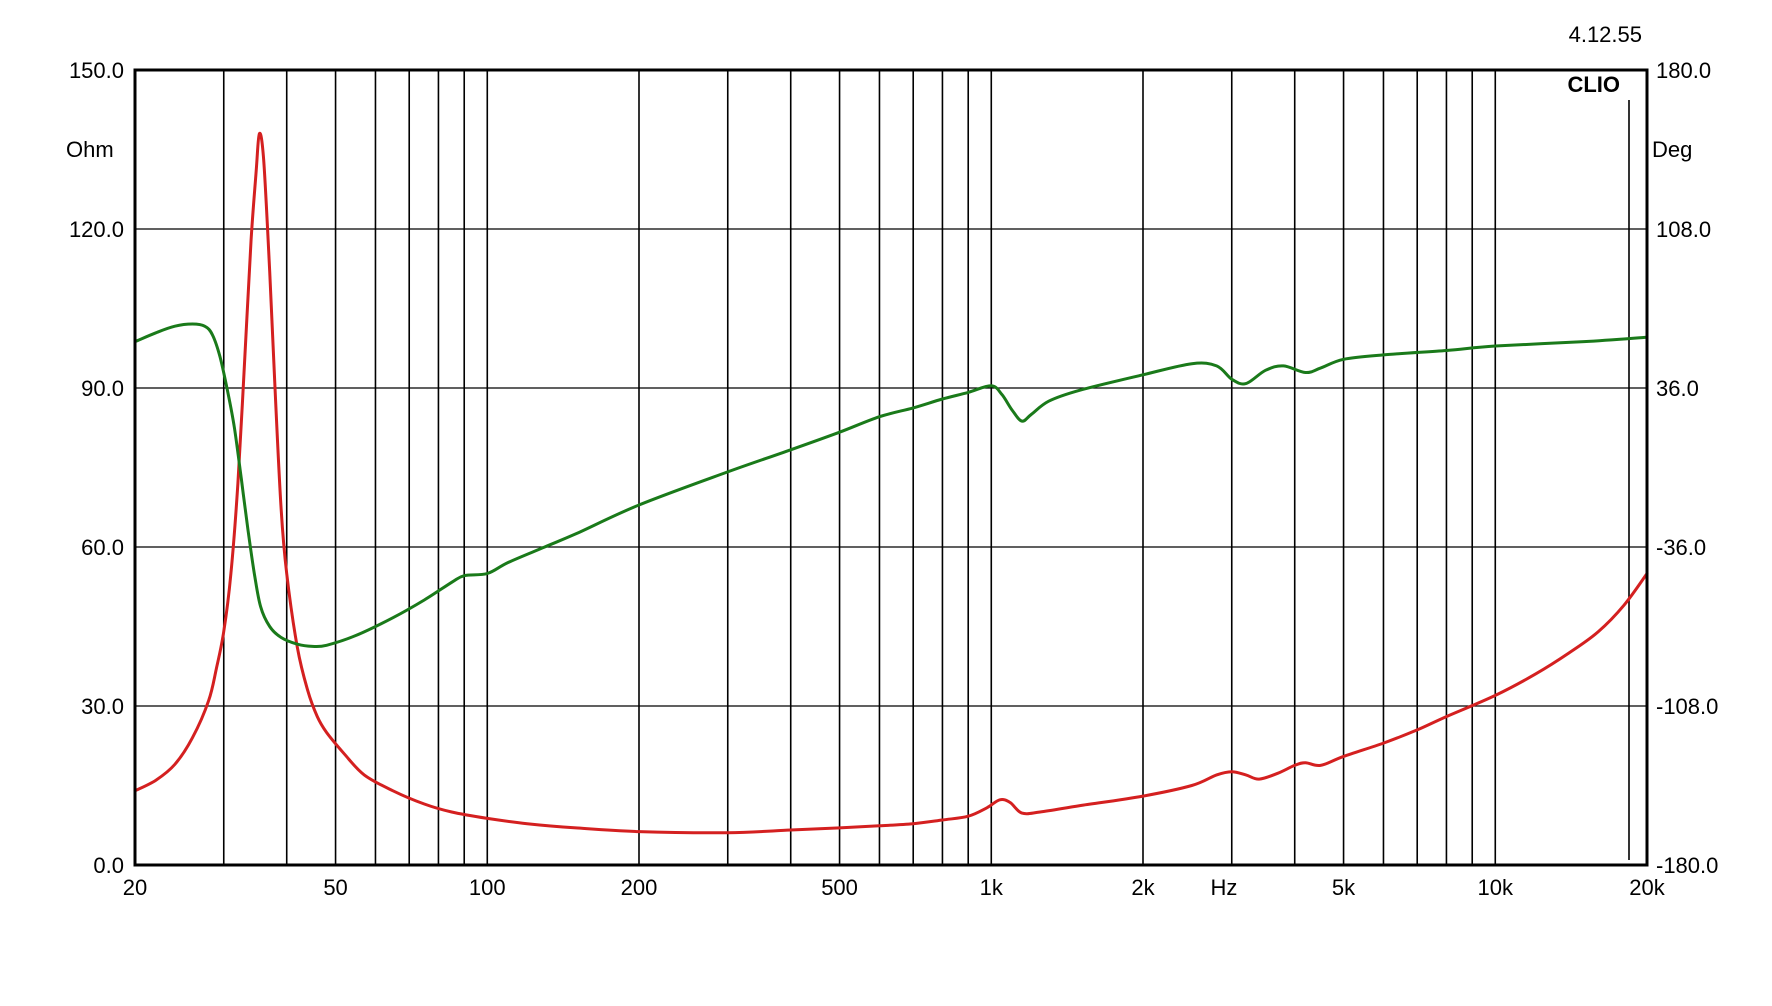  I want to click on y-right-tick-label: 108.0, so click(1683, 229).